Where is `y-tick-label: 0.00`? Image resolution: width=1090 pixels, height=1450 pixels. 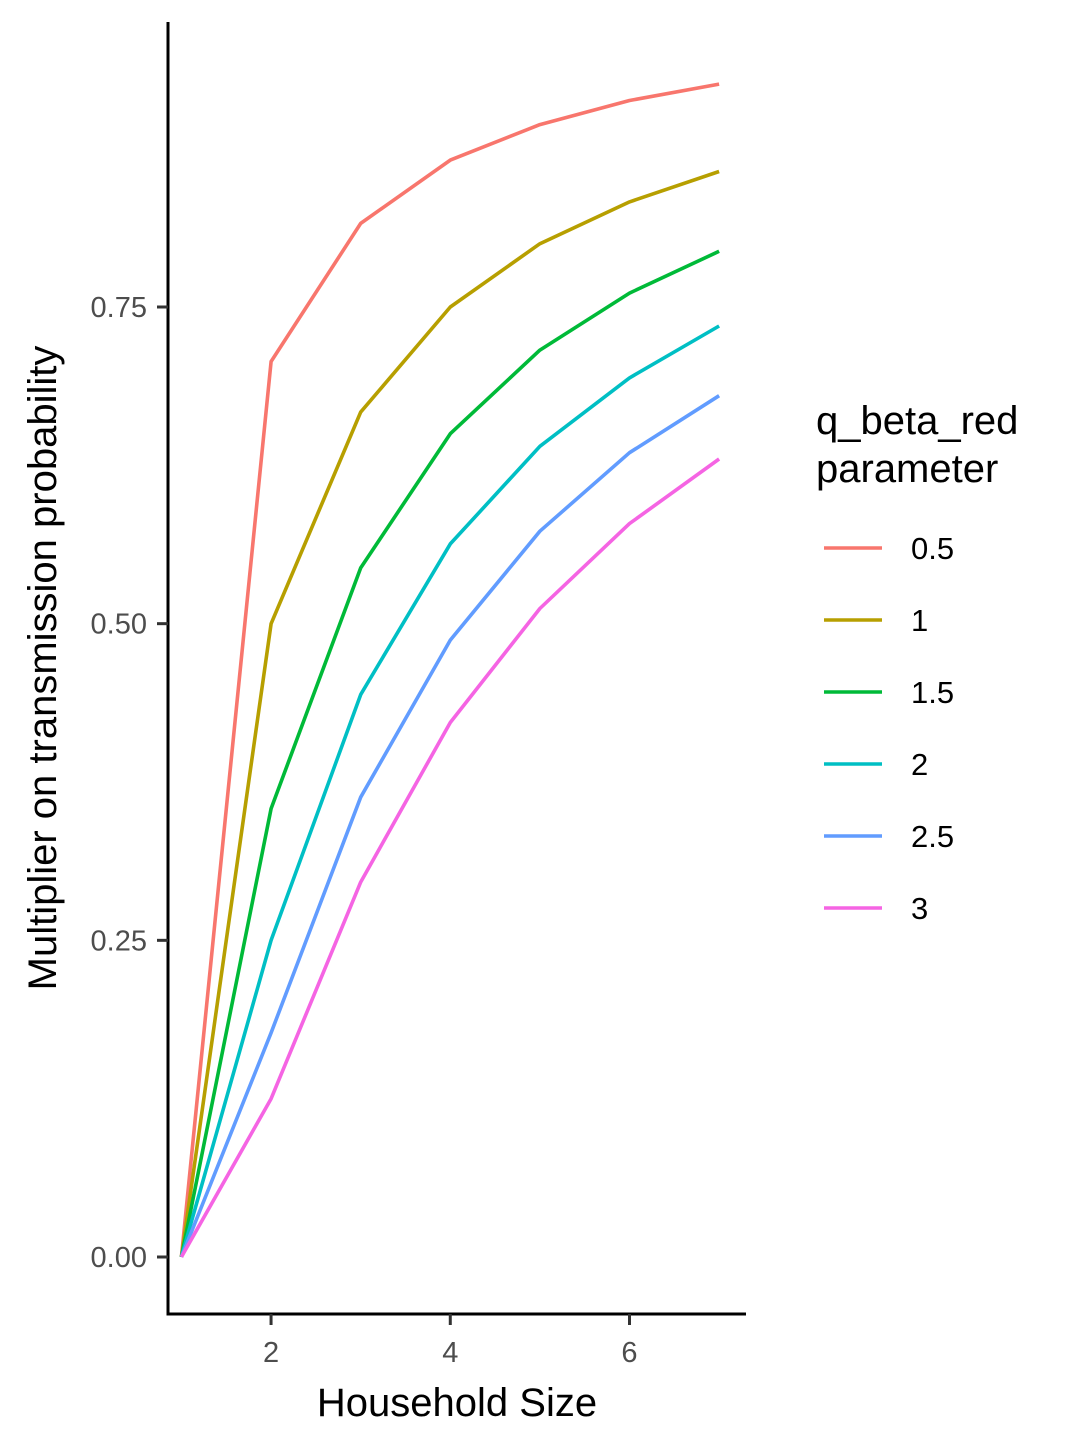 y-tick-label: 0.00 is located at coordinates (119, 1258).